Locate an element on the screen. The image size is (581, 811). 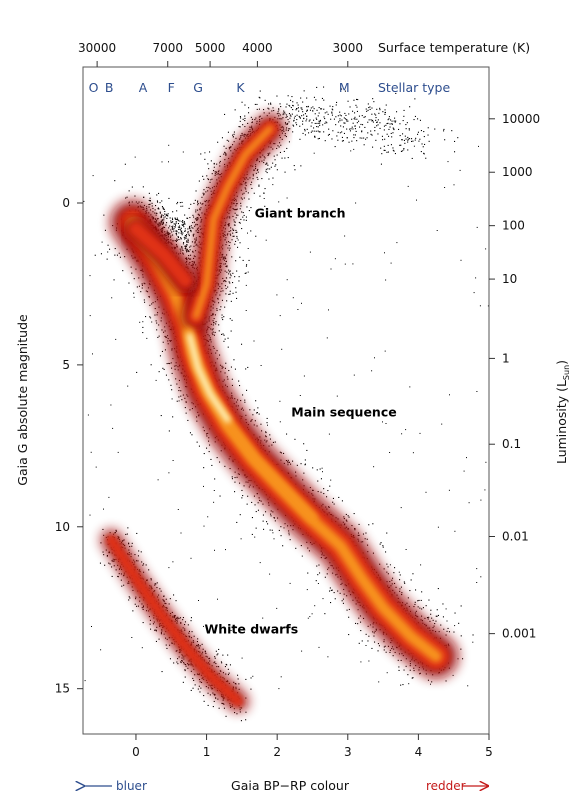
annotation-giant-branch: Giant branch is located at coordinates (300, 213).